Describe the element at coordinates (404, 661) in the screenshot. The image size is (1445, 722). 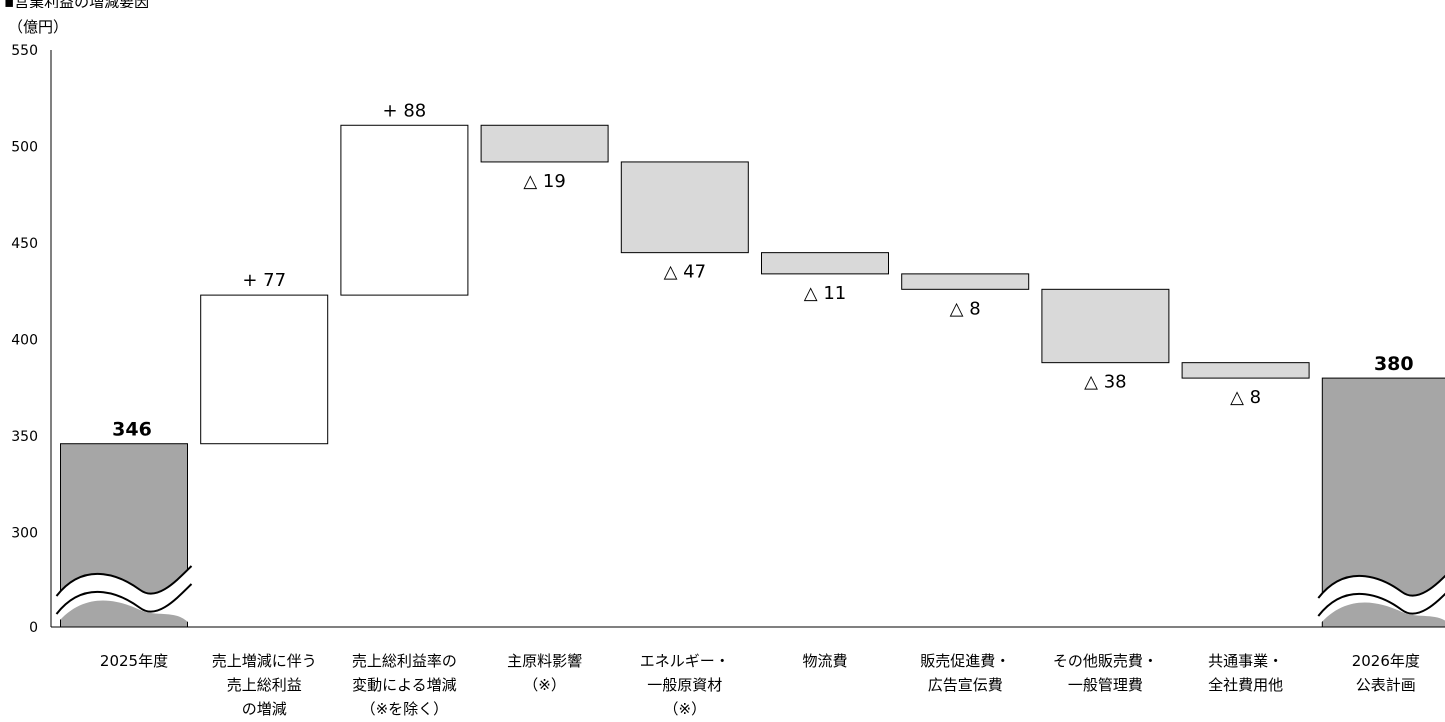
I see `category-label: 売上総利益率の` at that location.